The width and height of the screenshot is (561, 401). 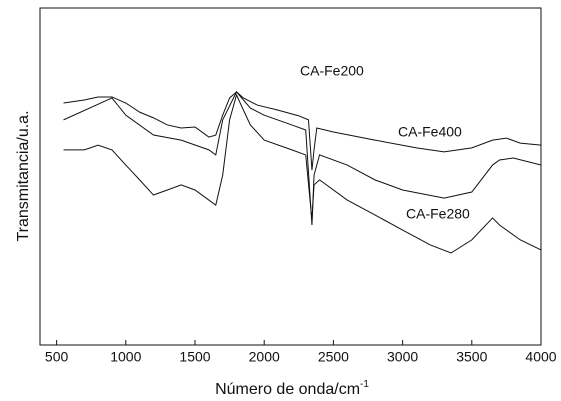 I want to click on x-axis-label-sup: -1, so click(x=364, y=384).